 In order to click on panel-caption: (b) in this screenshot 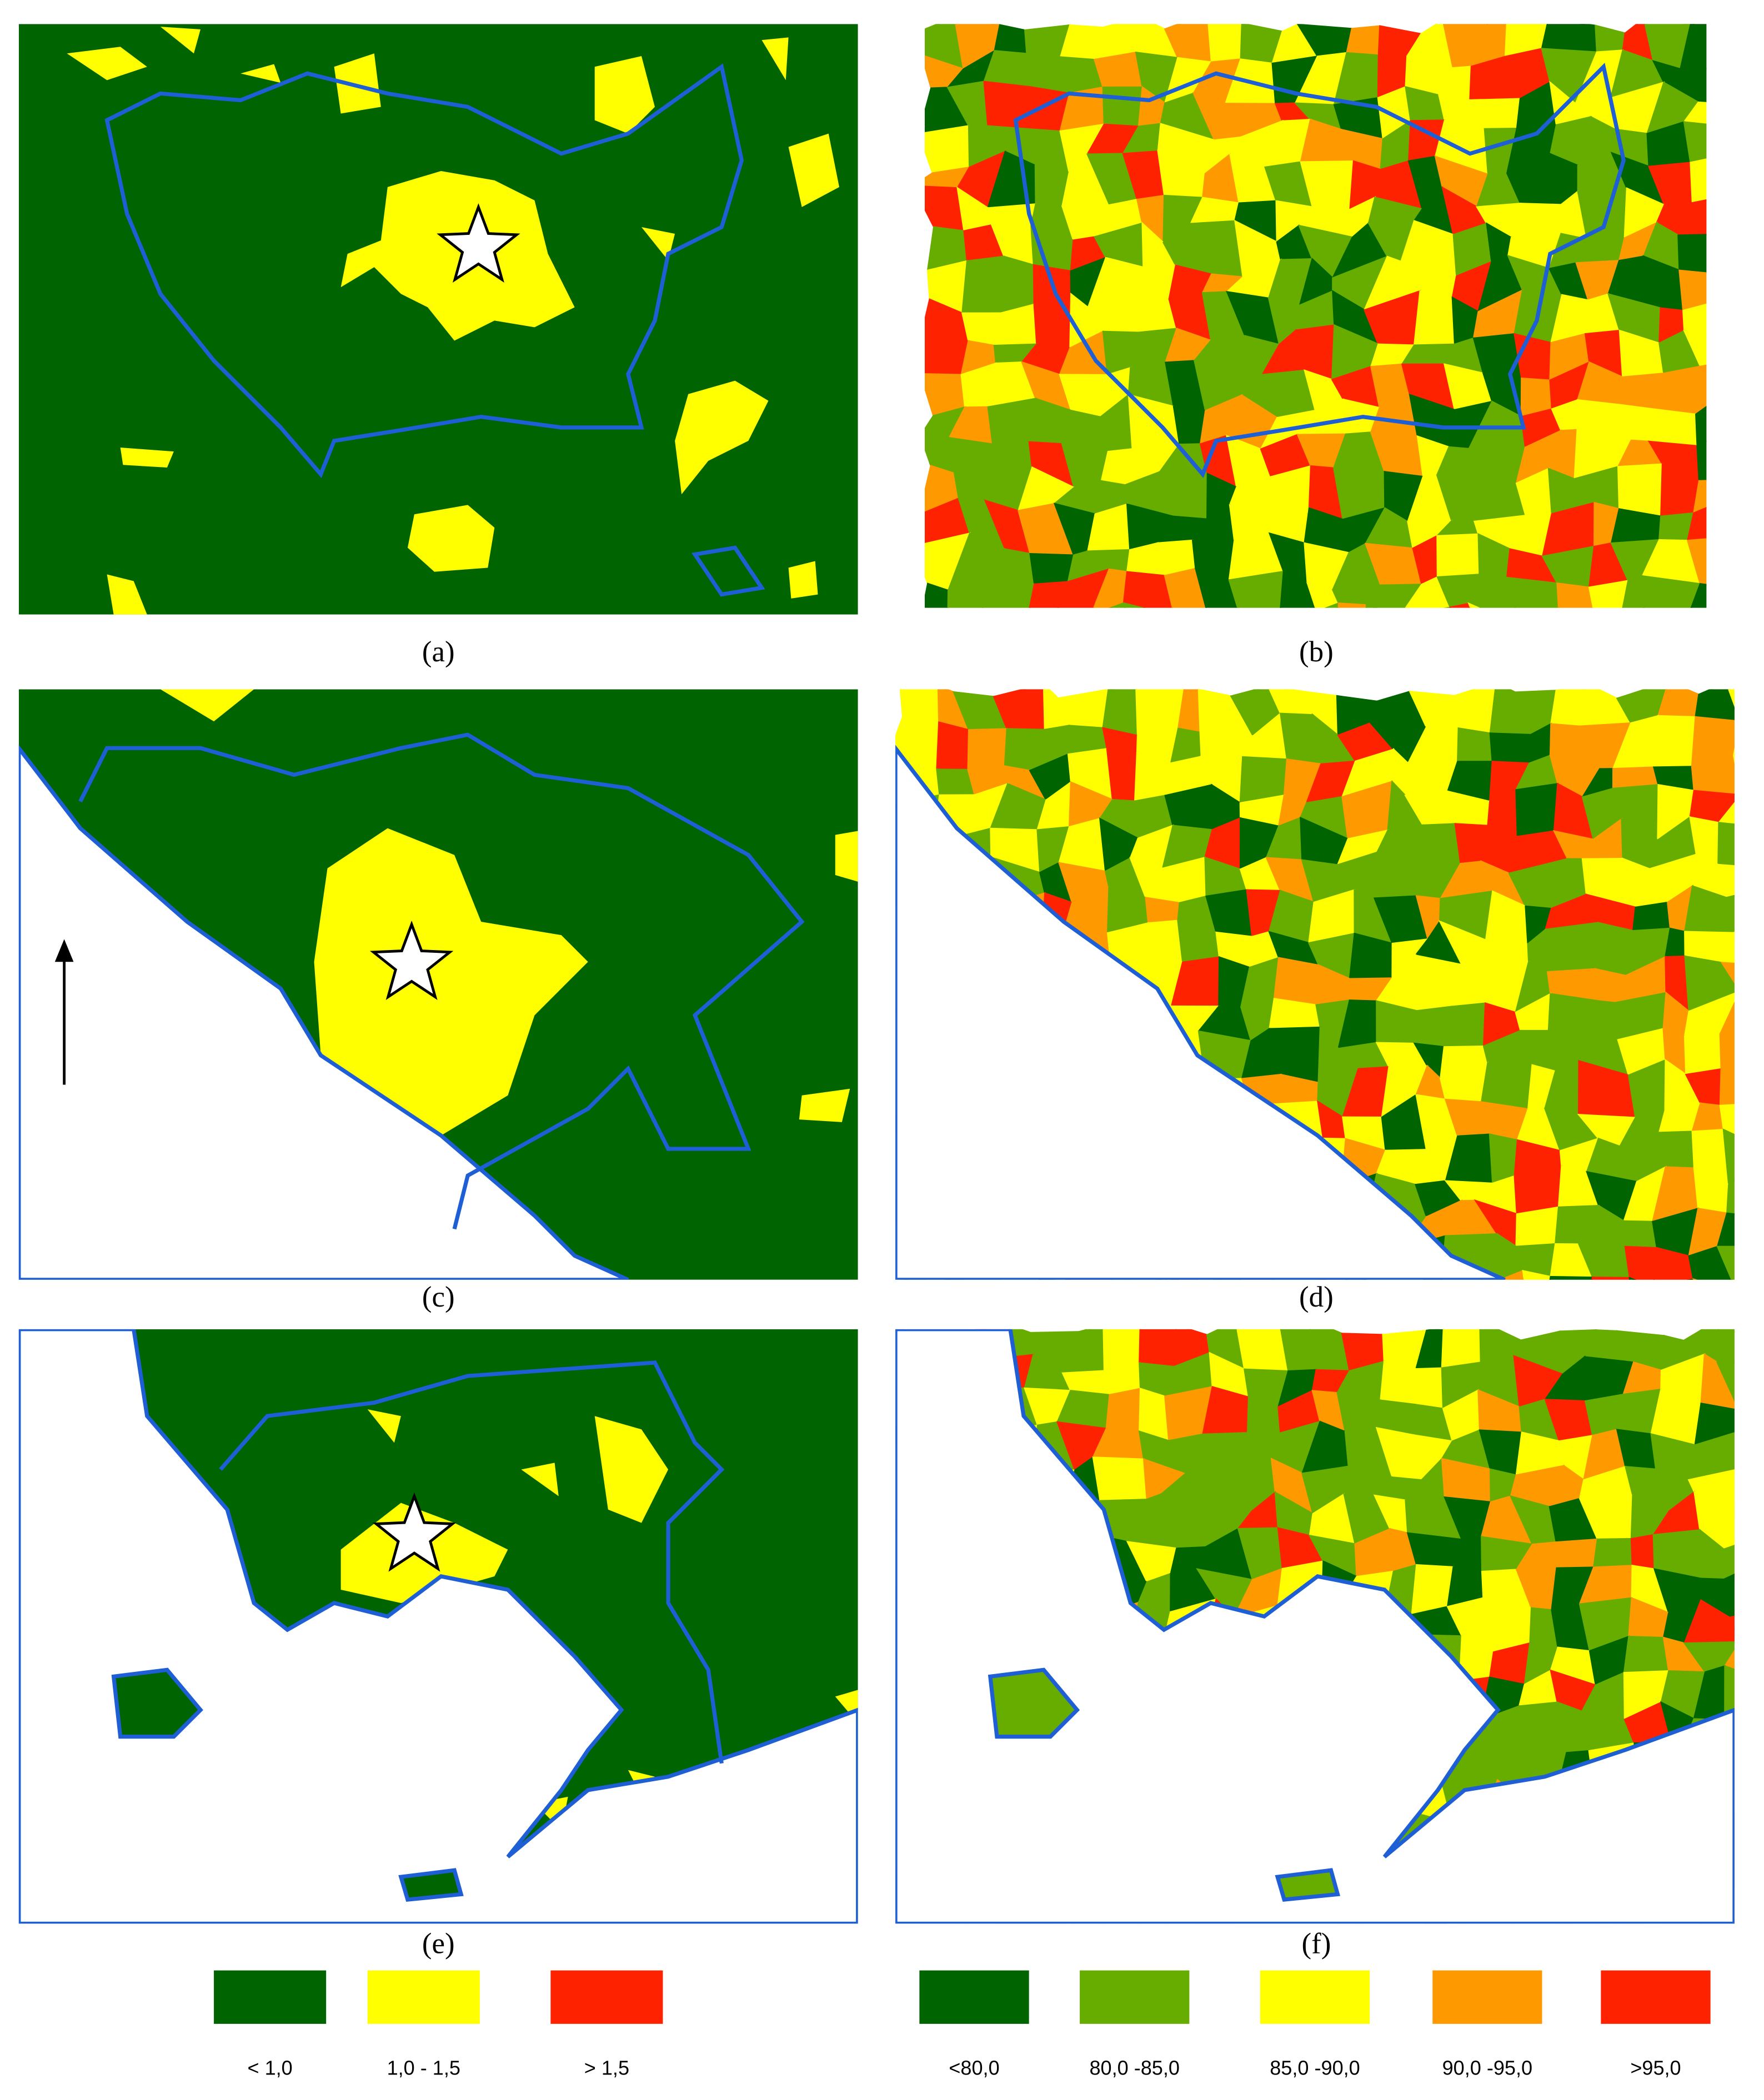, I will do `click(1316, 652)`.